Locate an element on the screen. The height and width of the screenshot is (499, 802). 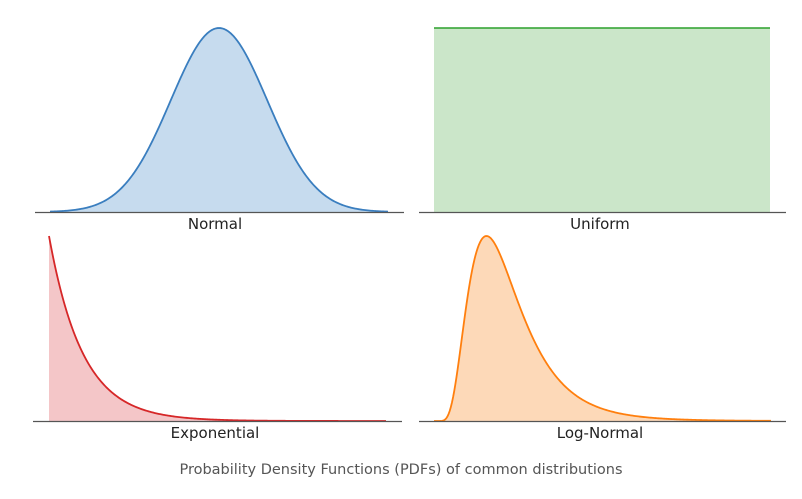
panel-label-exponential: Exponential is located at coordinates (215, 433).